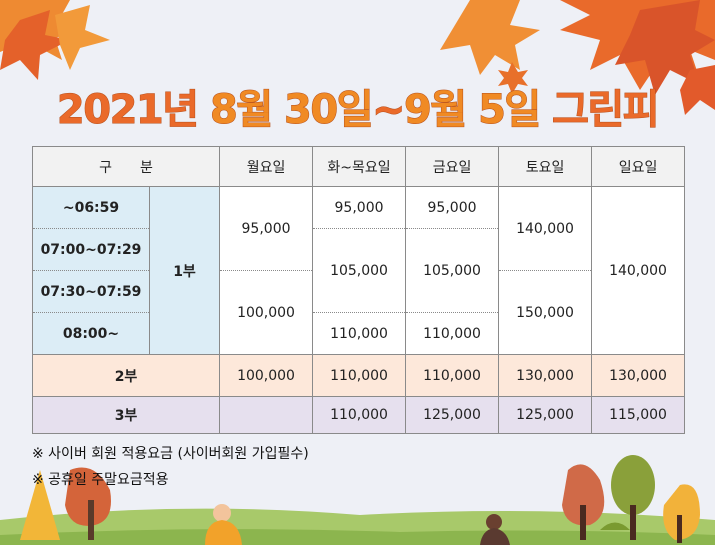 The height and width of the screenshot is (545, 715). Describe the element at coordinates (91, 333) in the screenshot. I see `time-slot-4: 08:00~` at that location.